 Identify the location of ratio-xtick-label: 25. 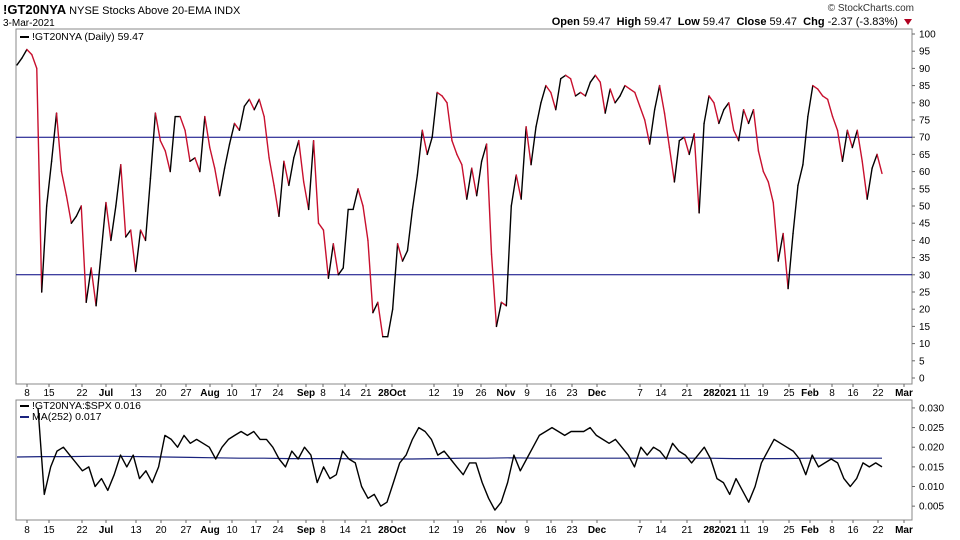
(789, 530).